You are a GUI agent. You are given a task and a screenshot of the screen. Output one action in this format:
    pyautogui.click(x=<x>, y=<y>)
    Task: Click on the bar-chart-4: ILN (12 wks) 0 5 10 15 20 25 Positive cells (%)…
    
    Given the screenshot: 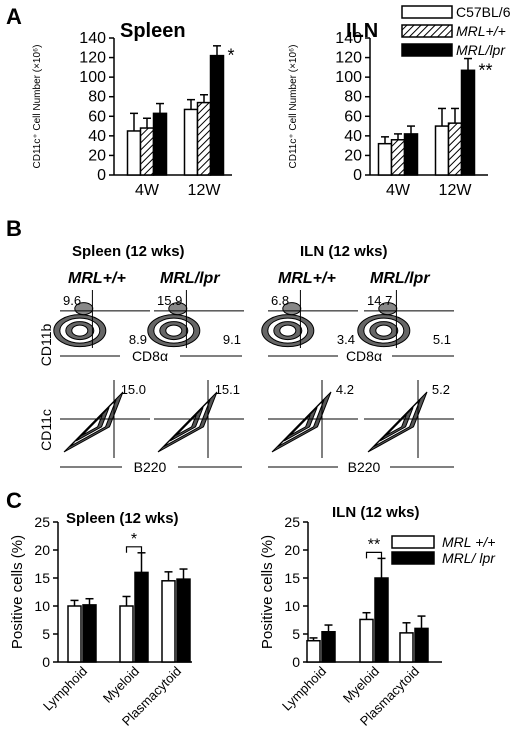 What is the action you would take?
    pyautogui.click(x=350, y=616)
    